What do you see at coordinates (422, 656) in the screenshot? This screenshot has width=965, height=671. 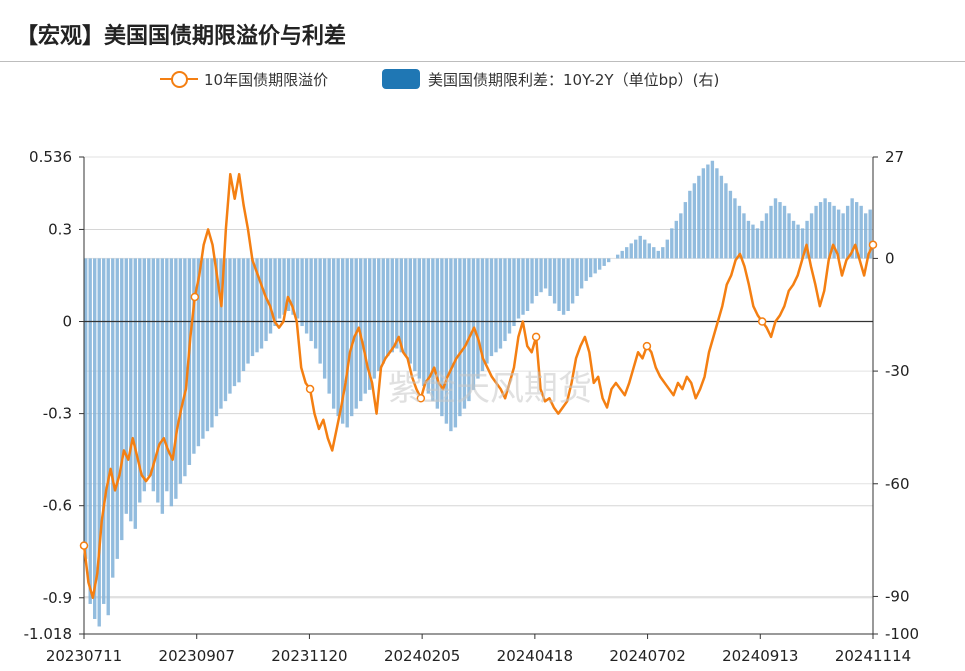 I see `x-tick-label: 20240205` at bounding box center [422, 656].